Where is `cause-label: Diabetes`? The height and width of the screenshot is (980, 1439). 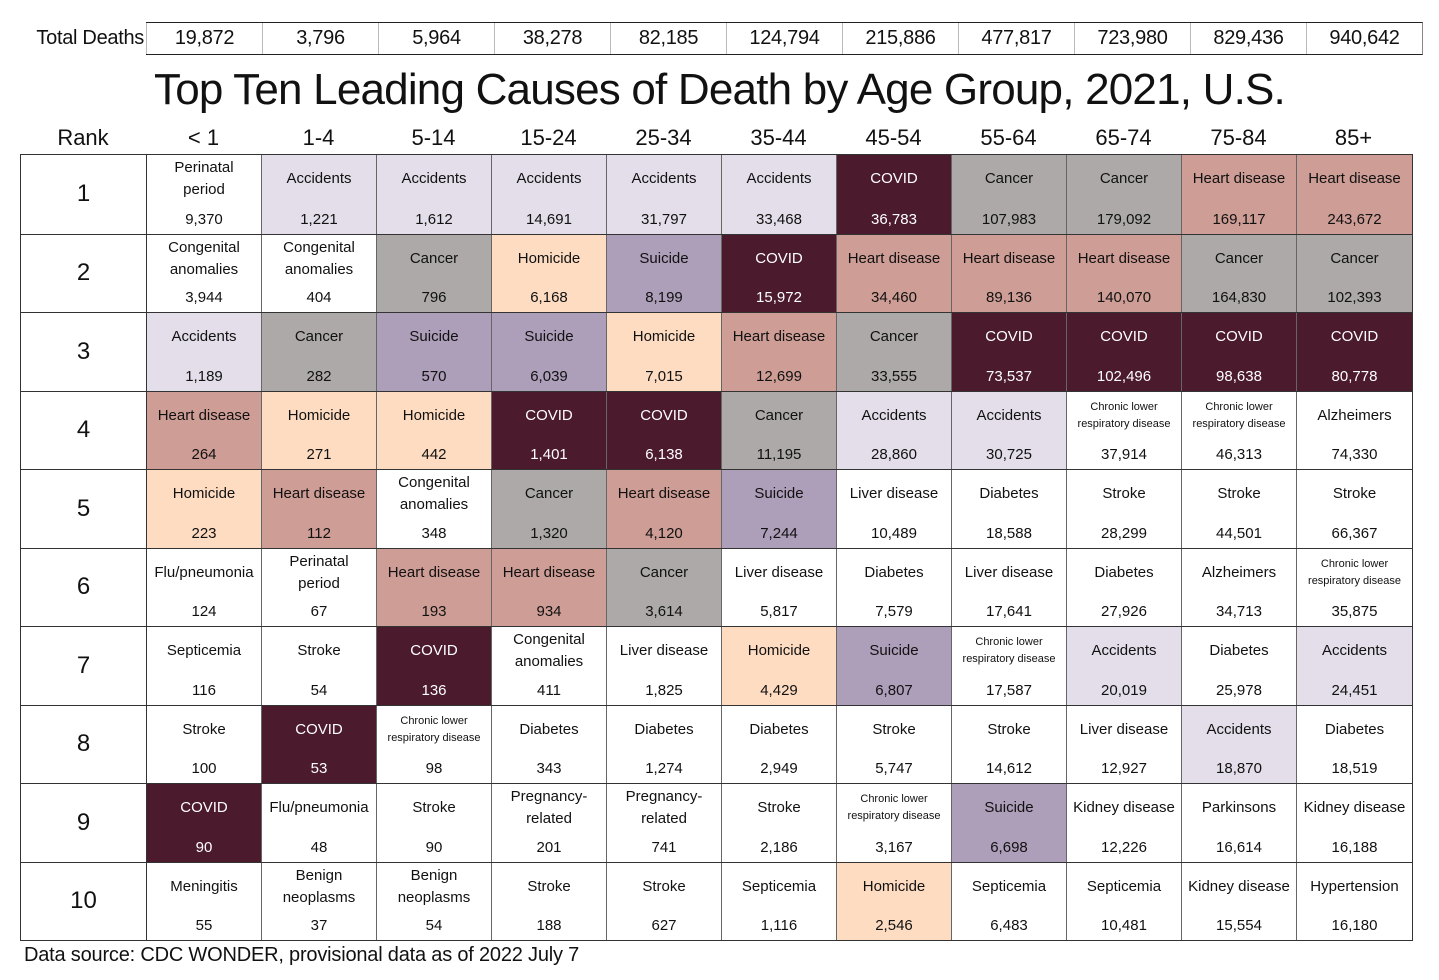 cause-label: Diabetes is located at coordinates (664, 729).